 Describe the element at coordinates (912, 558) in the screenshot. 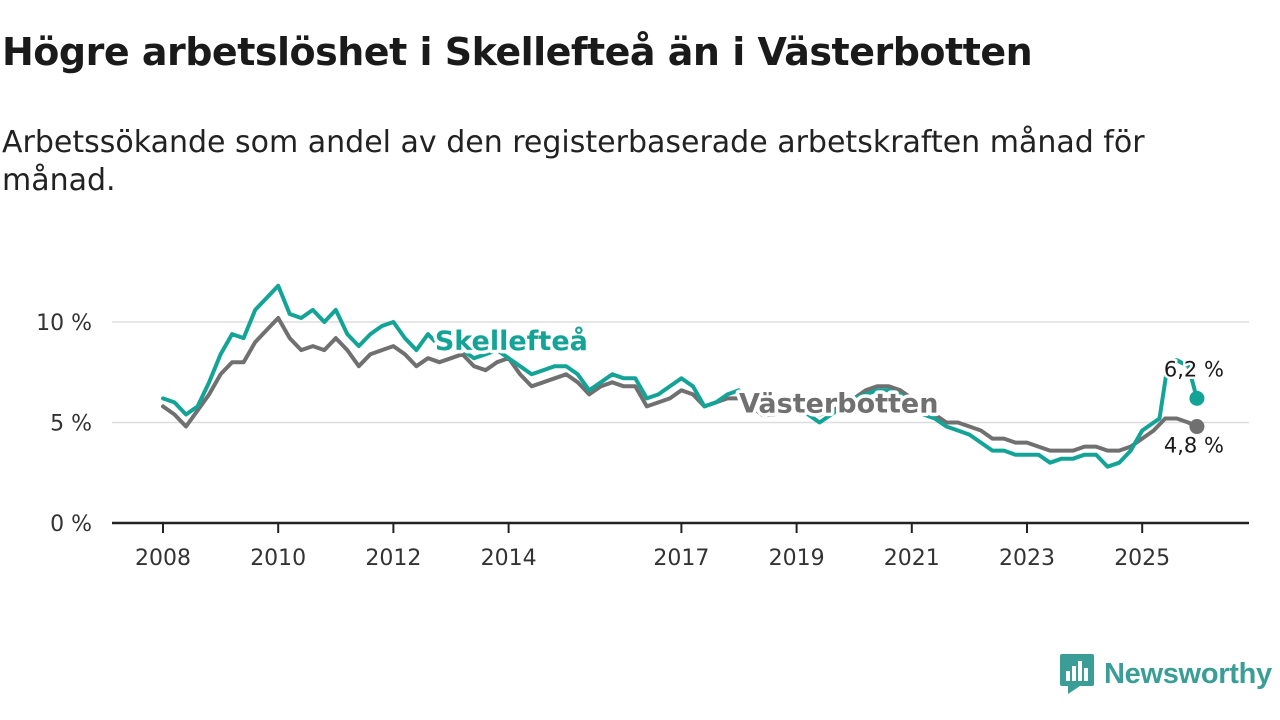

I see `x-tick-label: 2021` at that location.